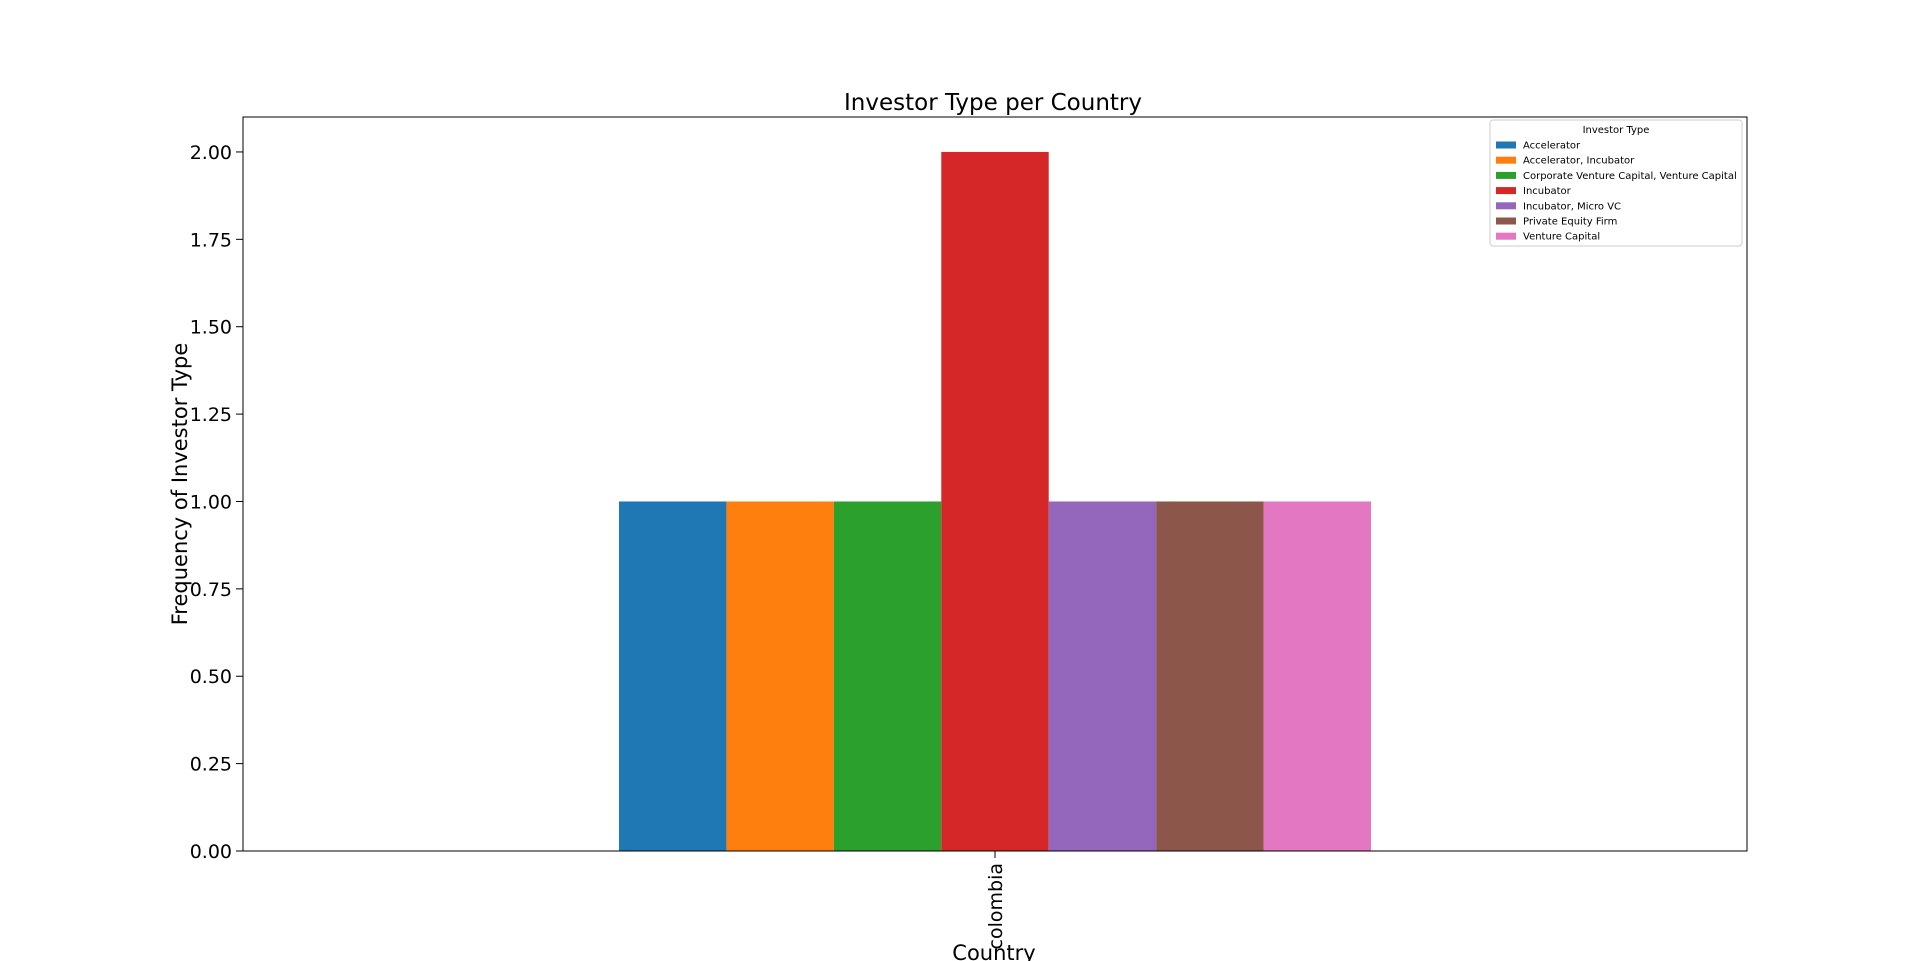  I want to click on legend-label: Venture Capital, so click(1561, 237).